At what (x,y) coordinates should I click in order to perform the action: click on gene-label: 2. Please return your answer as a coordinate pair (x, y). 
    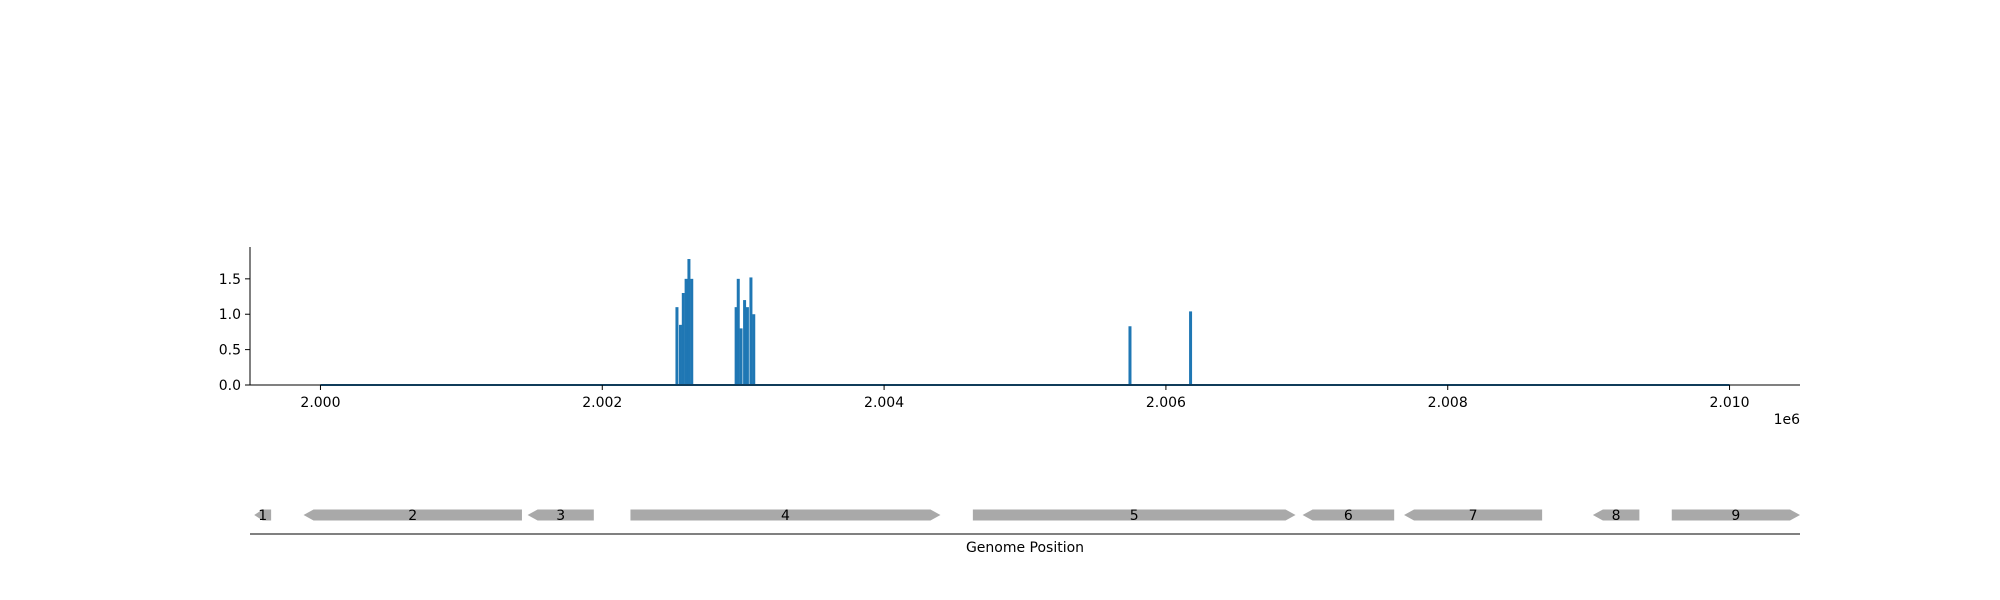
    Looking at the image, I should click on (412, 516).